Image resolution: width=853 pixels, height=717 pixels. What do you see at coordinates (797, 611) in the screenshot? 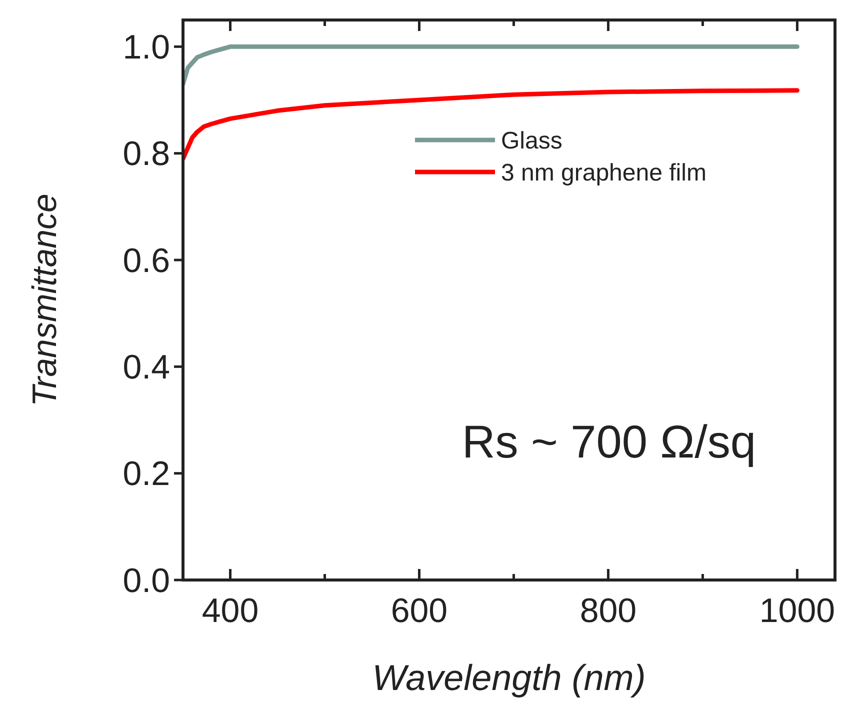
I see `x-tick-label: 1000` at bounding box center [797, 611].